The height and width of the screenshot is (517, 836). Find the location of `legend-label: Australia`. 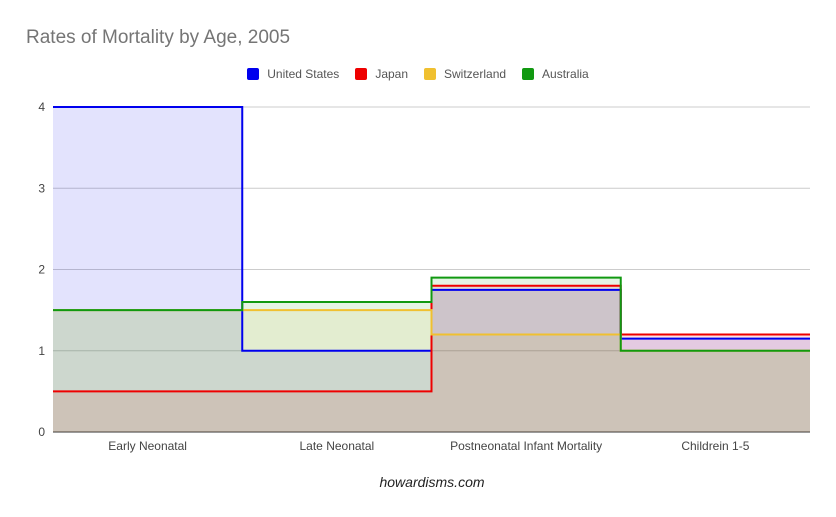

legend-label: Australia is located at coordinates (565, 74).